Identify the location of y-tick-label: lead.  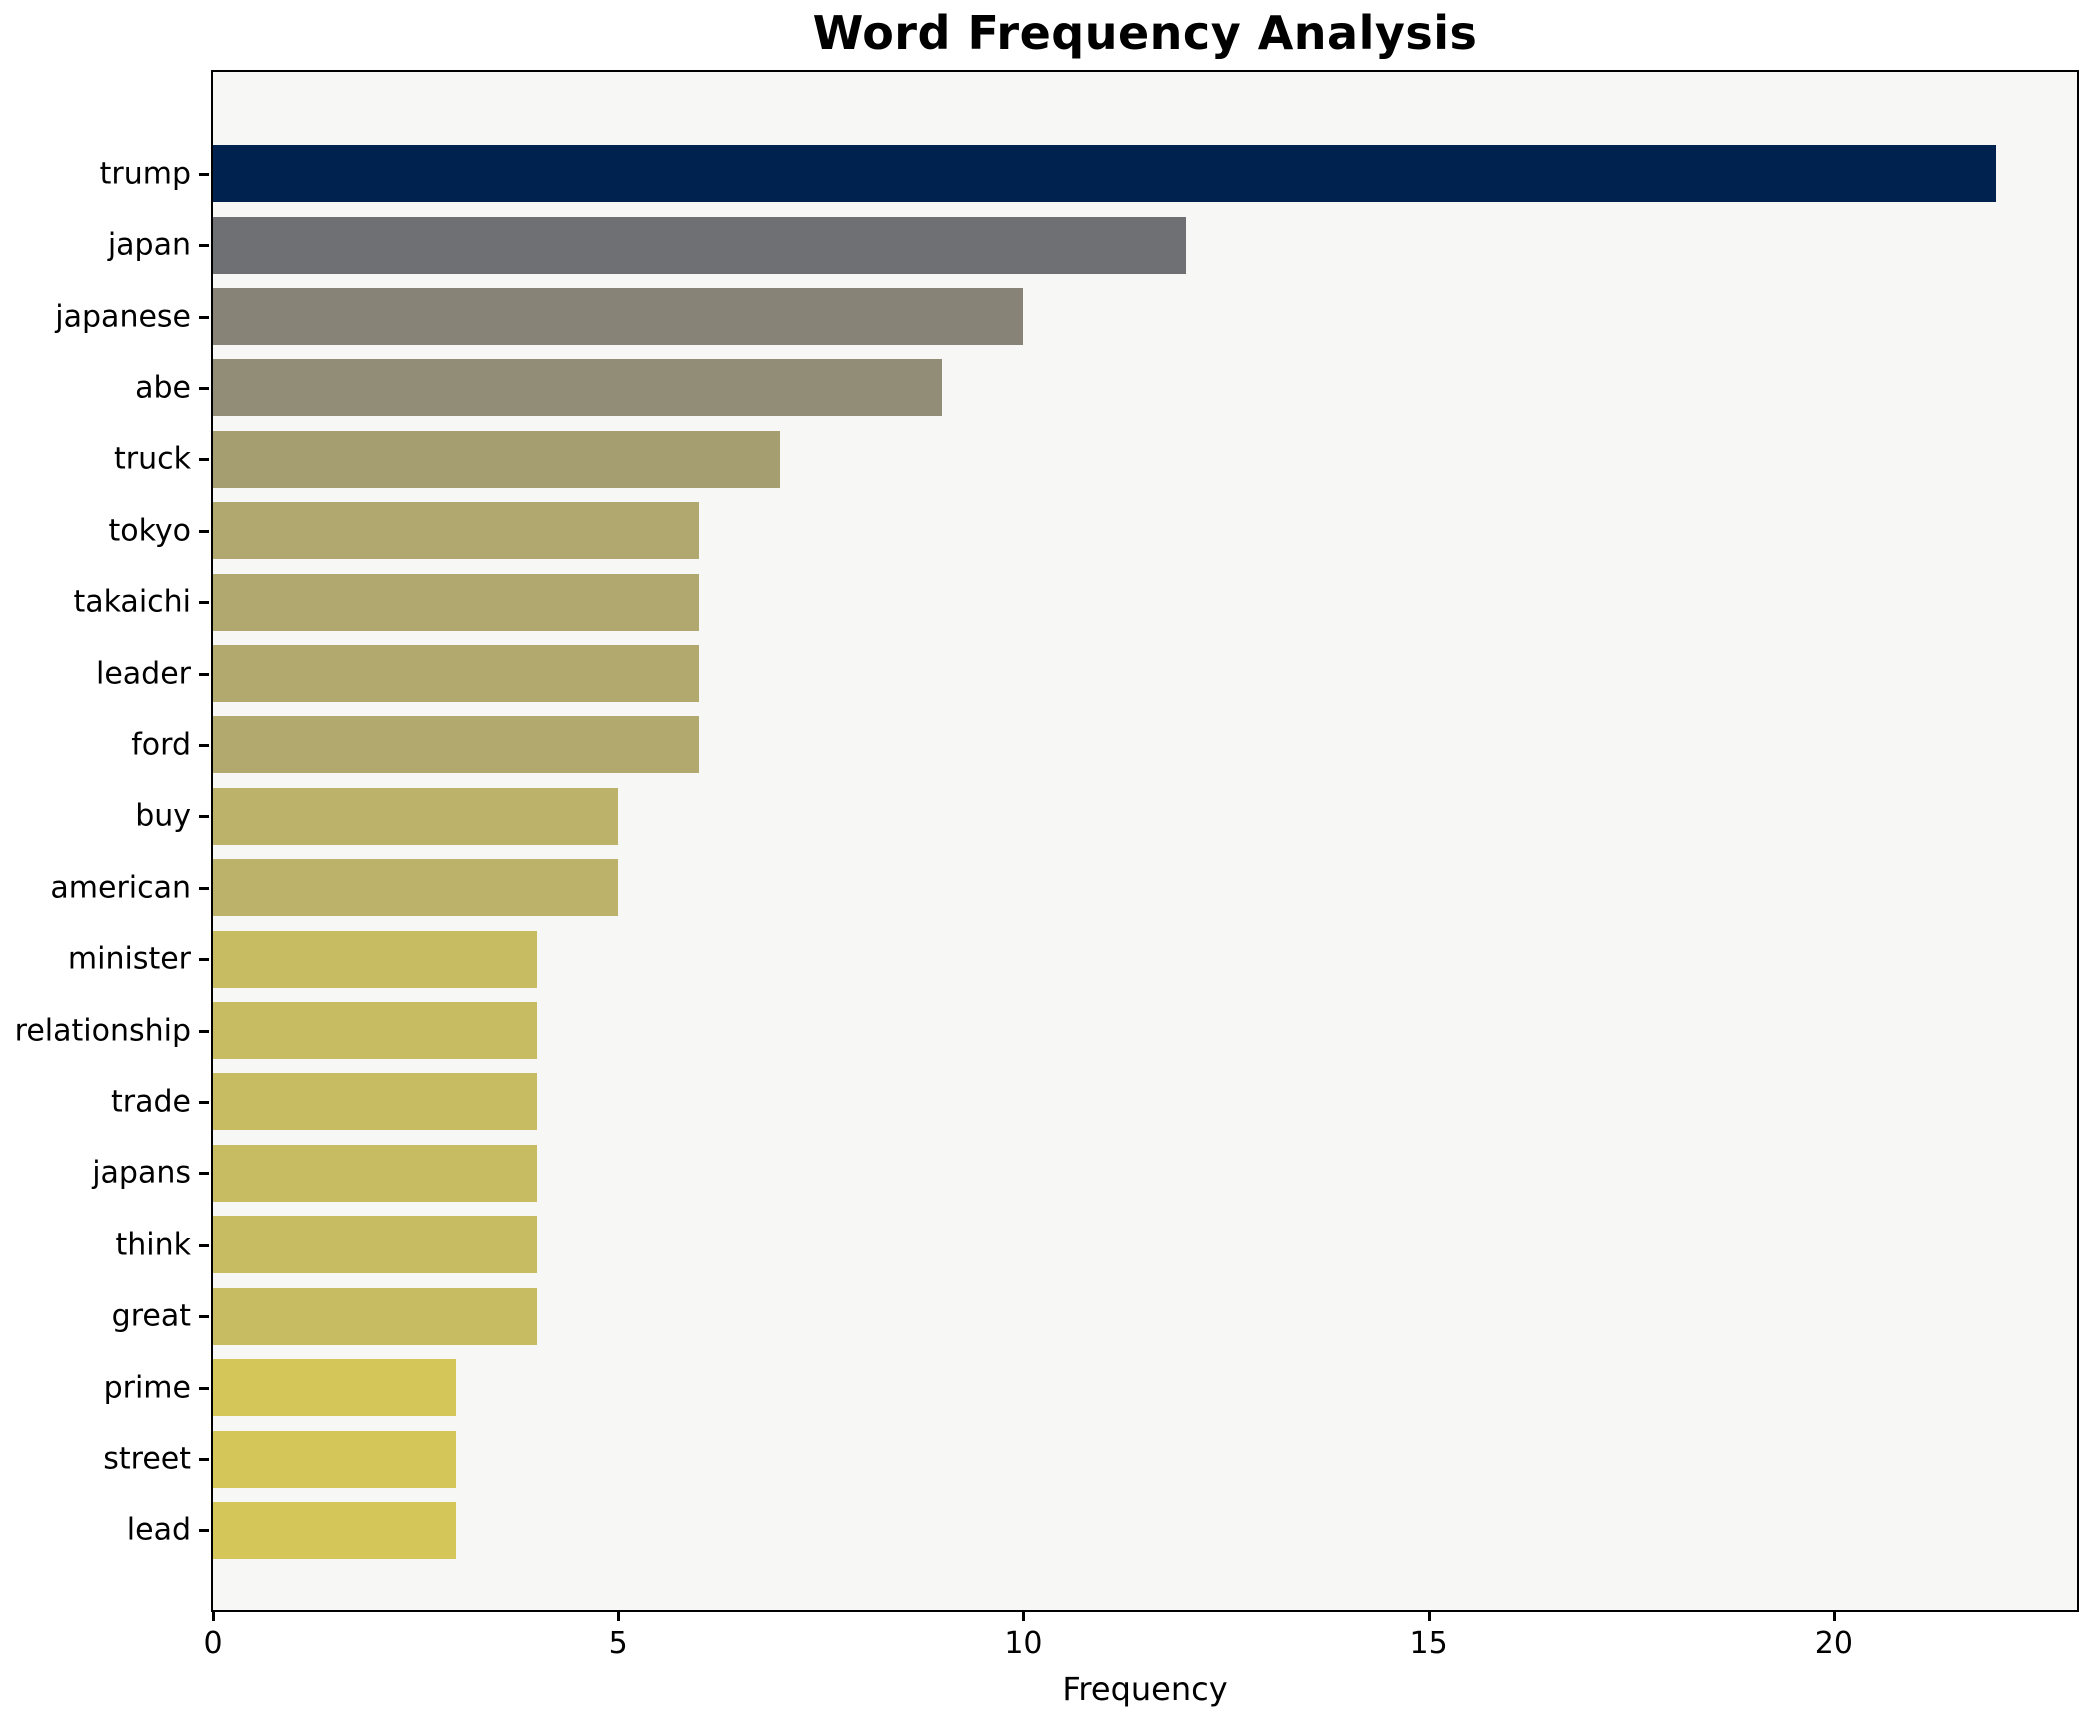
(158, 1530).